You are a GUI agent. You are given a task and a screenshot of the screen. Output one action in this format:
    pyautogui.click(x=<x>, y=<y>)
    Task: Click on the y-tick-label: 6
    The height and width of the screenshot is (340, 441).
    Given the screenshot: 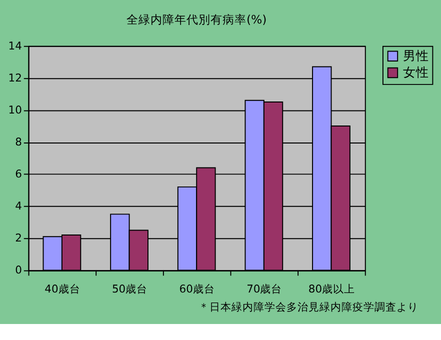 What is the action you would take?
    pyautogui.click(x=18, y=174)
    